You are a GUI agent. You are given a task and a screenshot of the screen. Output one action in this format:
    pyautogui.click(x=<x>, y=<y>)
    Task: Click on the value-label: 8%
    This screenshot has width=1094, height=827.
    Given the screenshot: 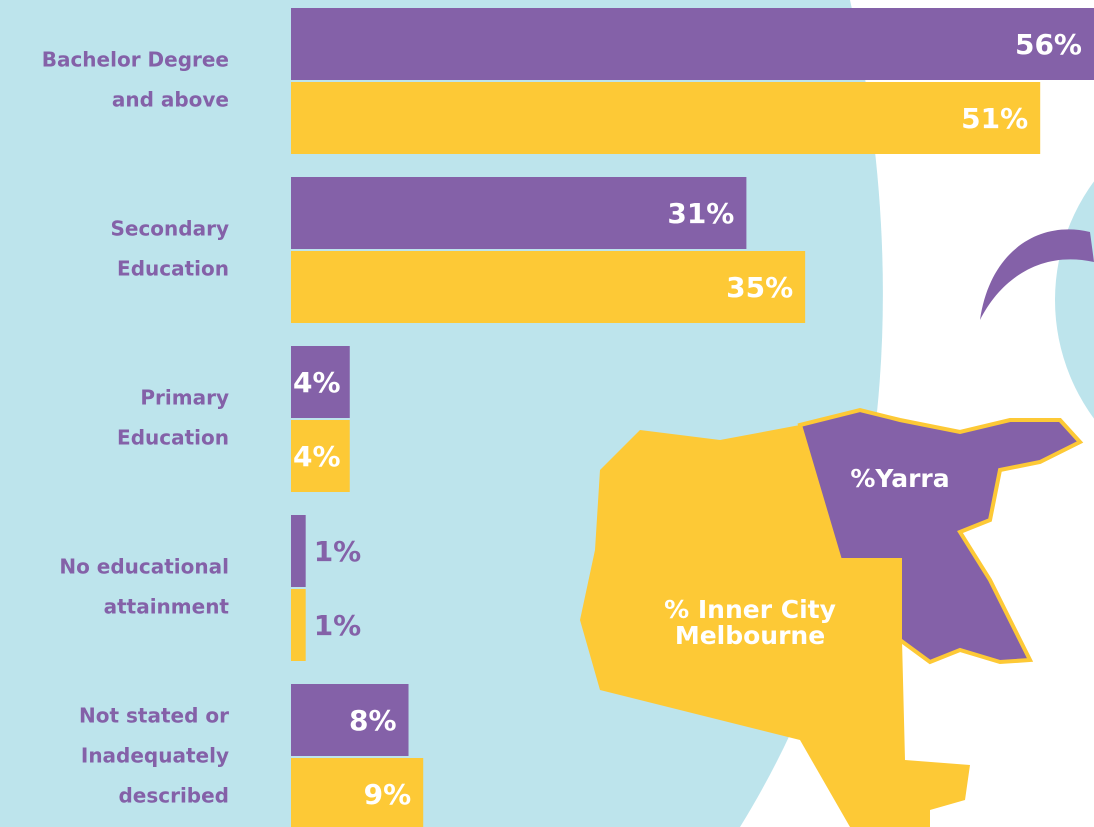 What is the action you would take?
    pyautogui.click(x=373, y=720)
    